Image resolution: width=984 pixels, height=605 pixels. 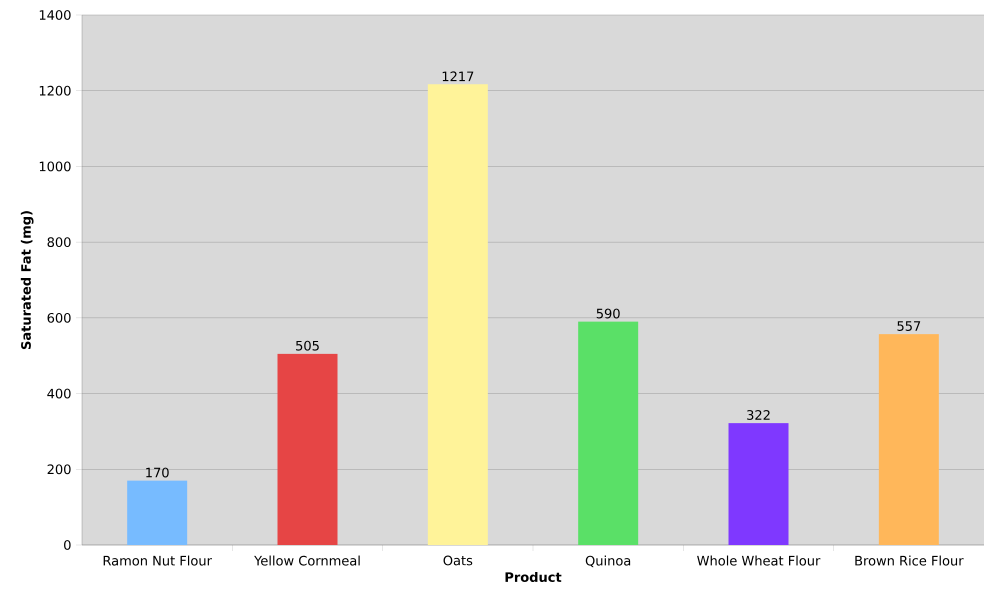 I want to click on data-label: 590, so click(x=608, y=313).